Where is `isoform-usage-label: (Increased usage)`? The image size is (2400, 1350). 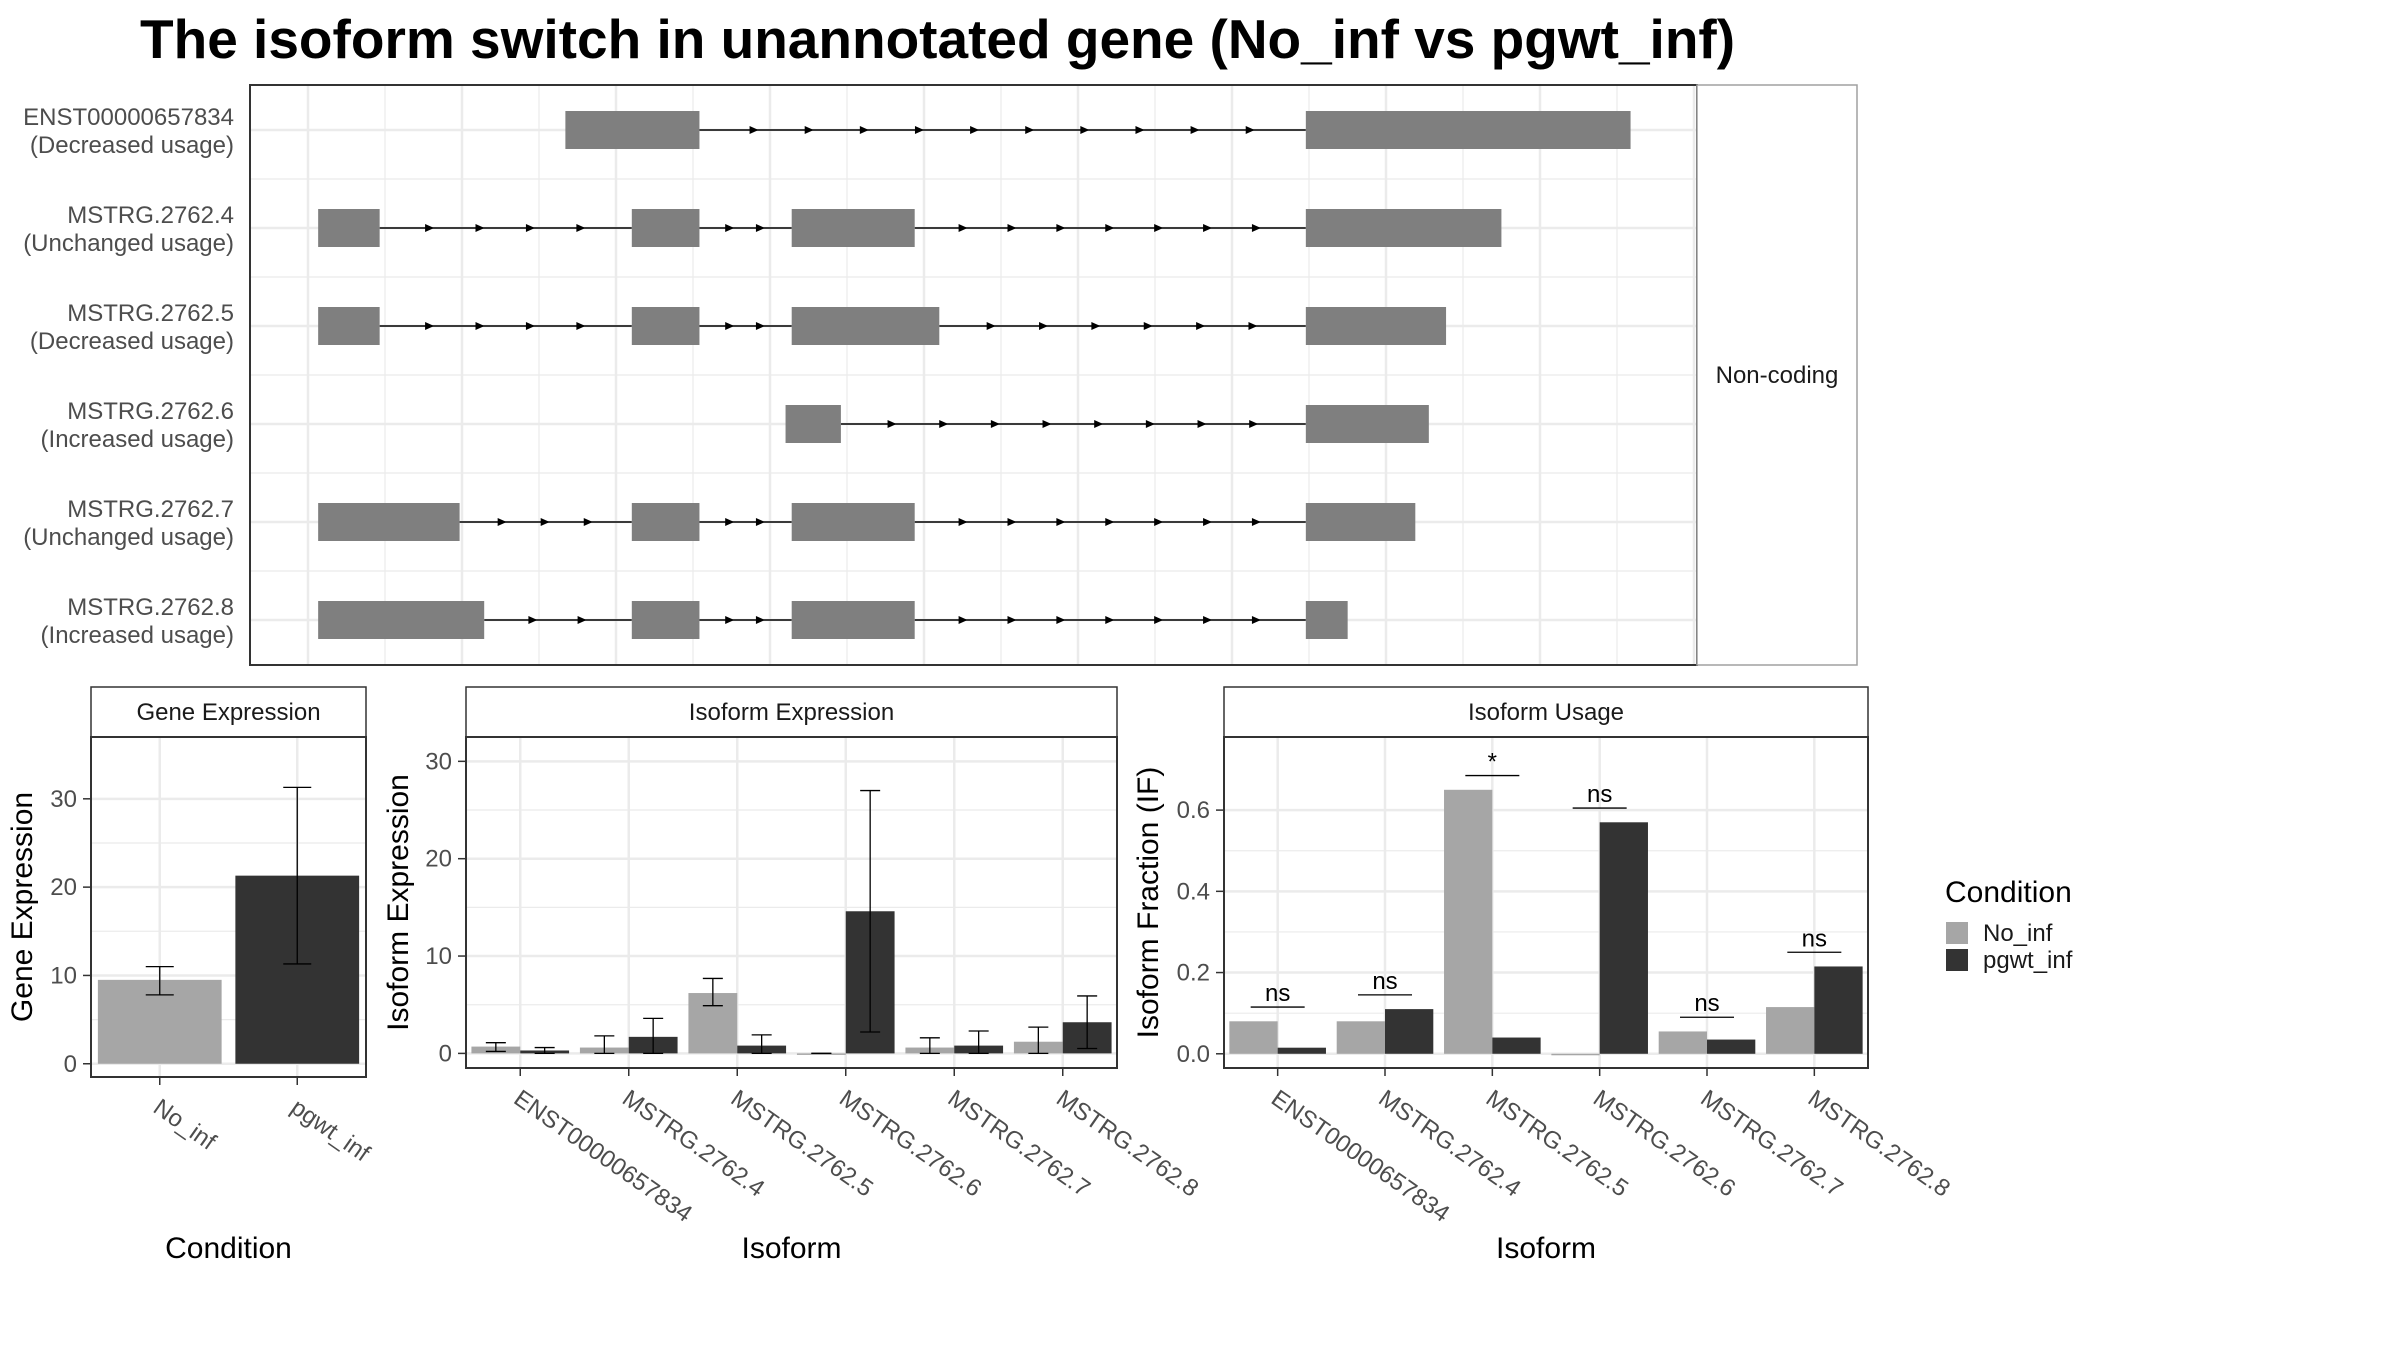
isoform-usage-label: (Increased usage) is located at coordinates (137, 635).